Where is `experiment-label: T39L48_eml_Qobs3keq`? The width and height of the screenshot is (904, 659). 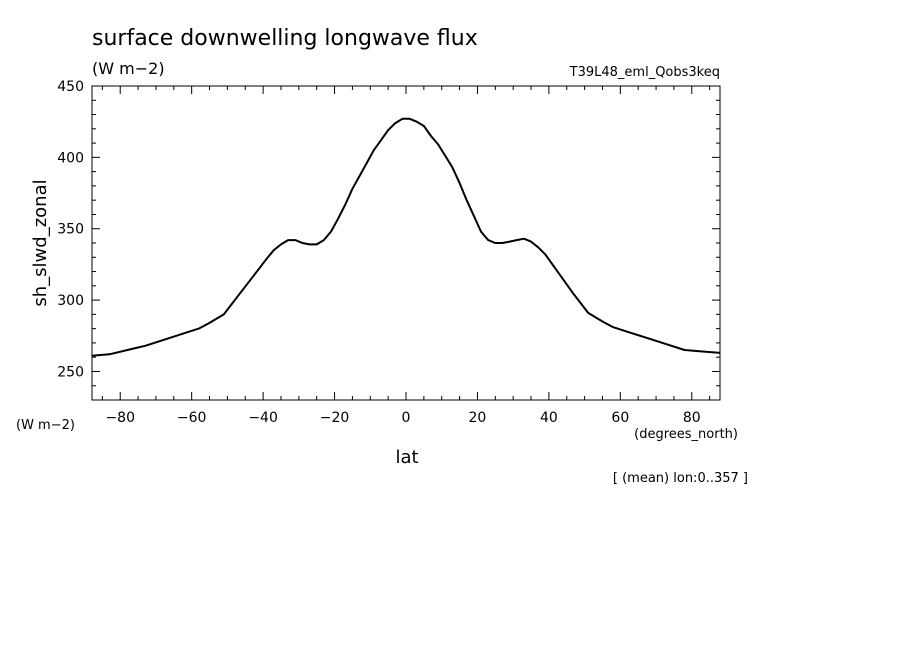 experiment-label: T39L48_eml_Qobs3keq is located at coordinates (644, 72).